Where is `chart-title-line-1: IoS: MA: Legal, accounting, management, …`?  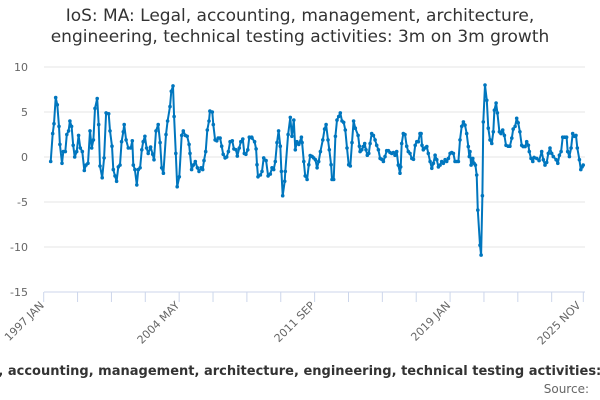 chart-title-line-1: IoS: MA: Legal, accounting, management, … is located at coordinates (300, 16).